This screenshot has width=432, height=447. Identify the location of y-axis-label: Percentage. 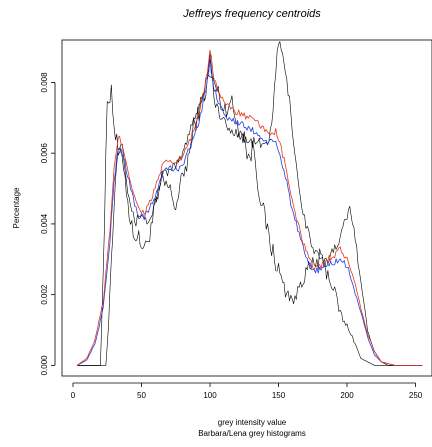
(16, 207).